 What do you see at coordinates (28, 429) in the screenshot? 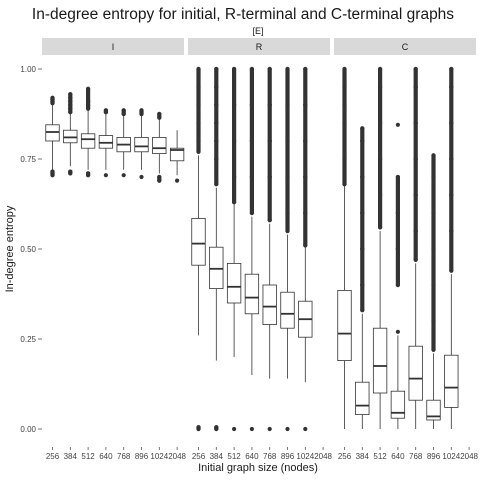
I see `y-tick-label: 0.00` at bounding box center [28, 429].